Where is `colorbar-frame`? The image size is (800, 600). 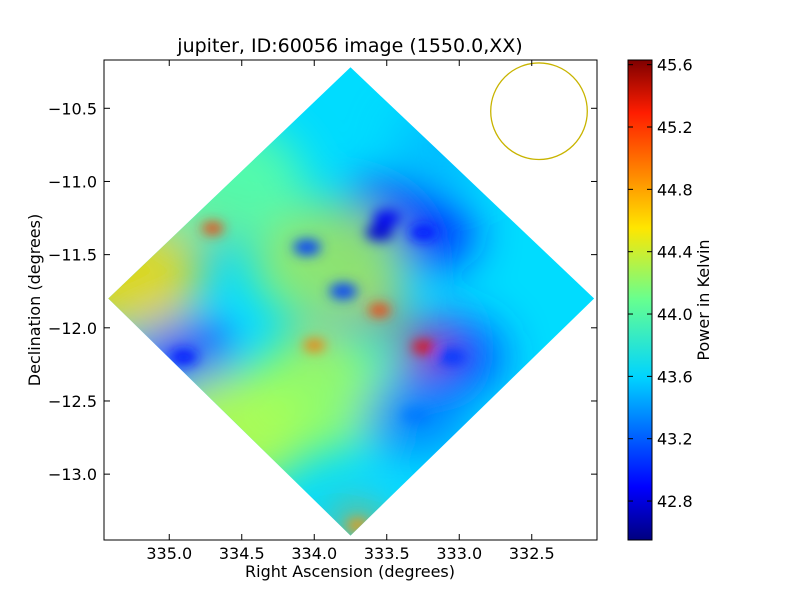
colorbar-frame is located at coordinates (640, 300).